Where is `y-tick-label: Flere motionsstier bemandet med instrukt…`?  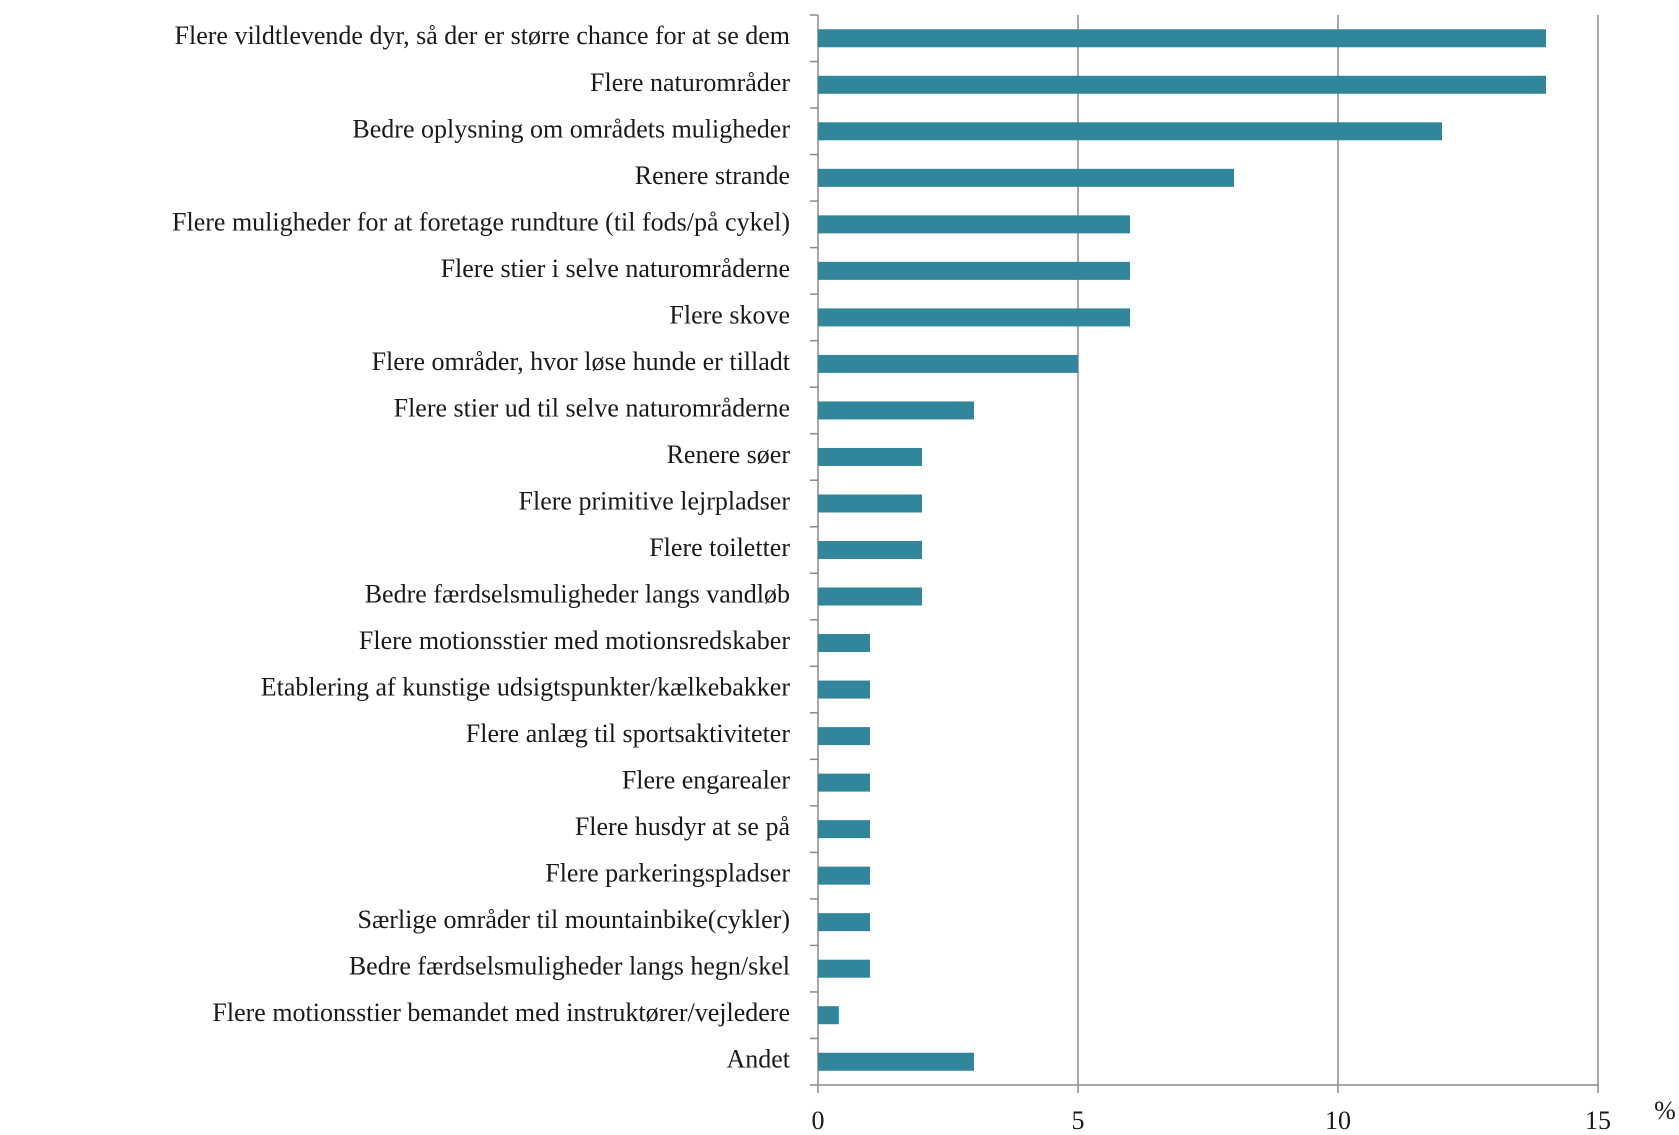
y-tick-label: Flere motionsstier bemandet med instrukt… is located at coordinates (501, 1012).